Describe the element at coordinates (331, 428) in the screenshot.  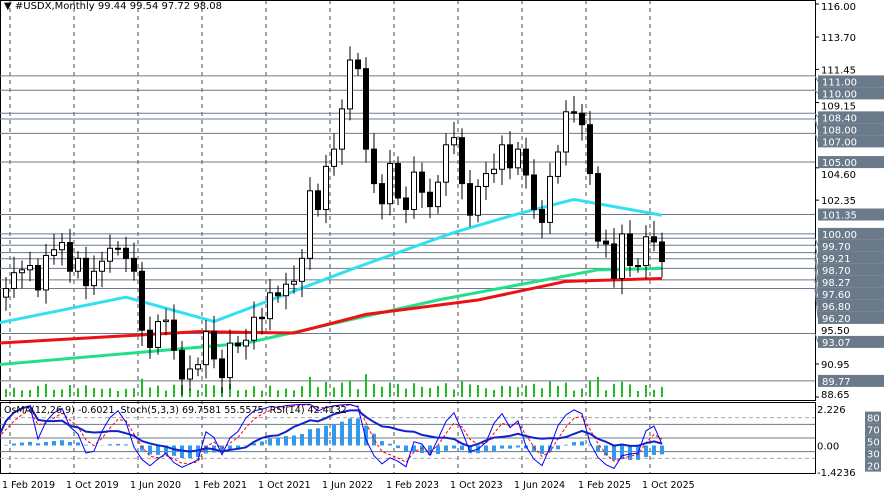
I see `rsi-line` at that location.